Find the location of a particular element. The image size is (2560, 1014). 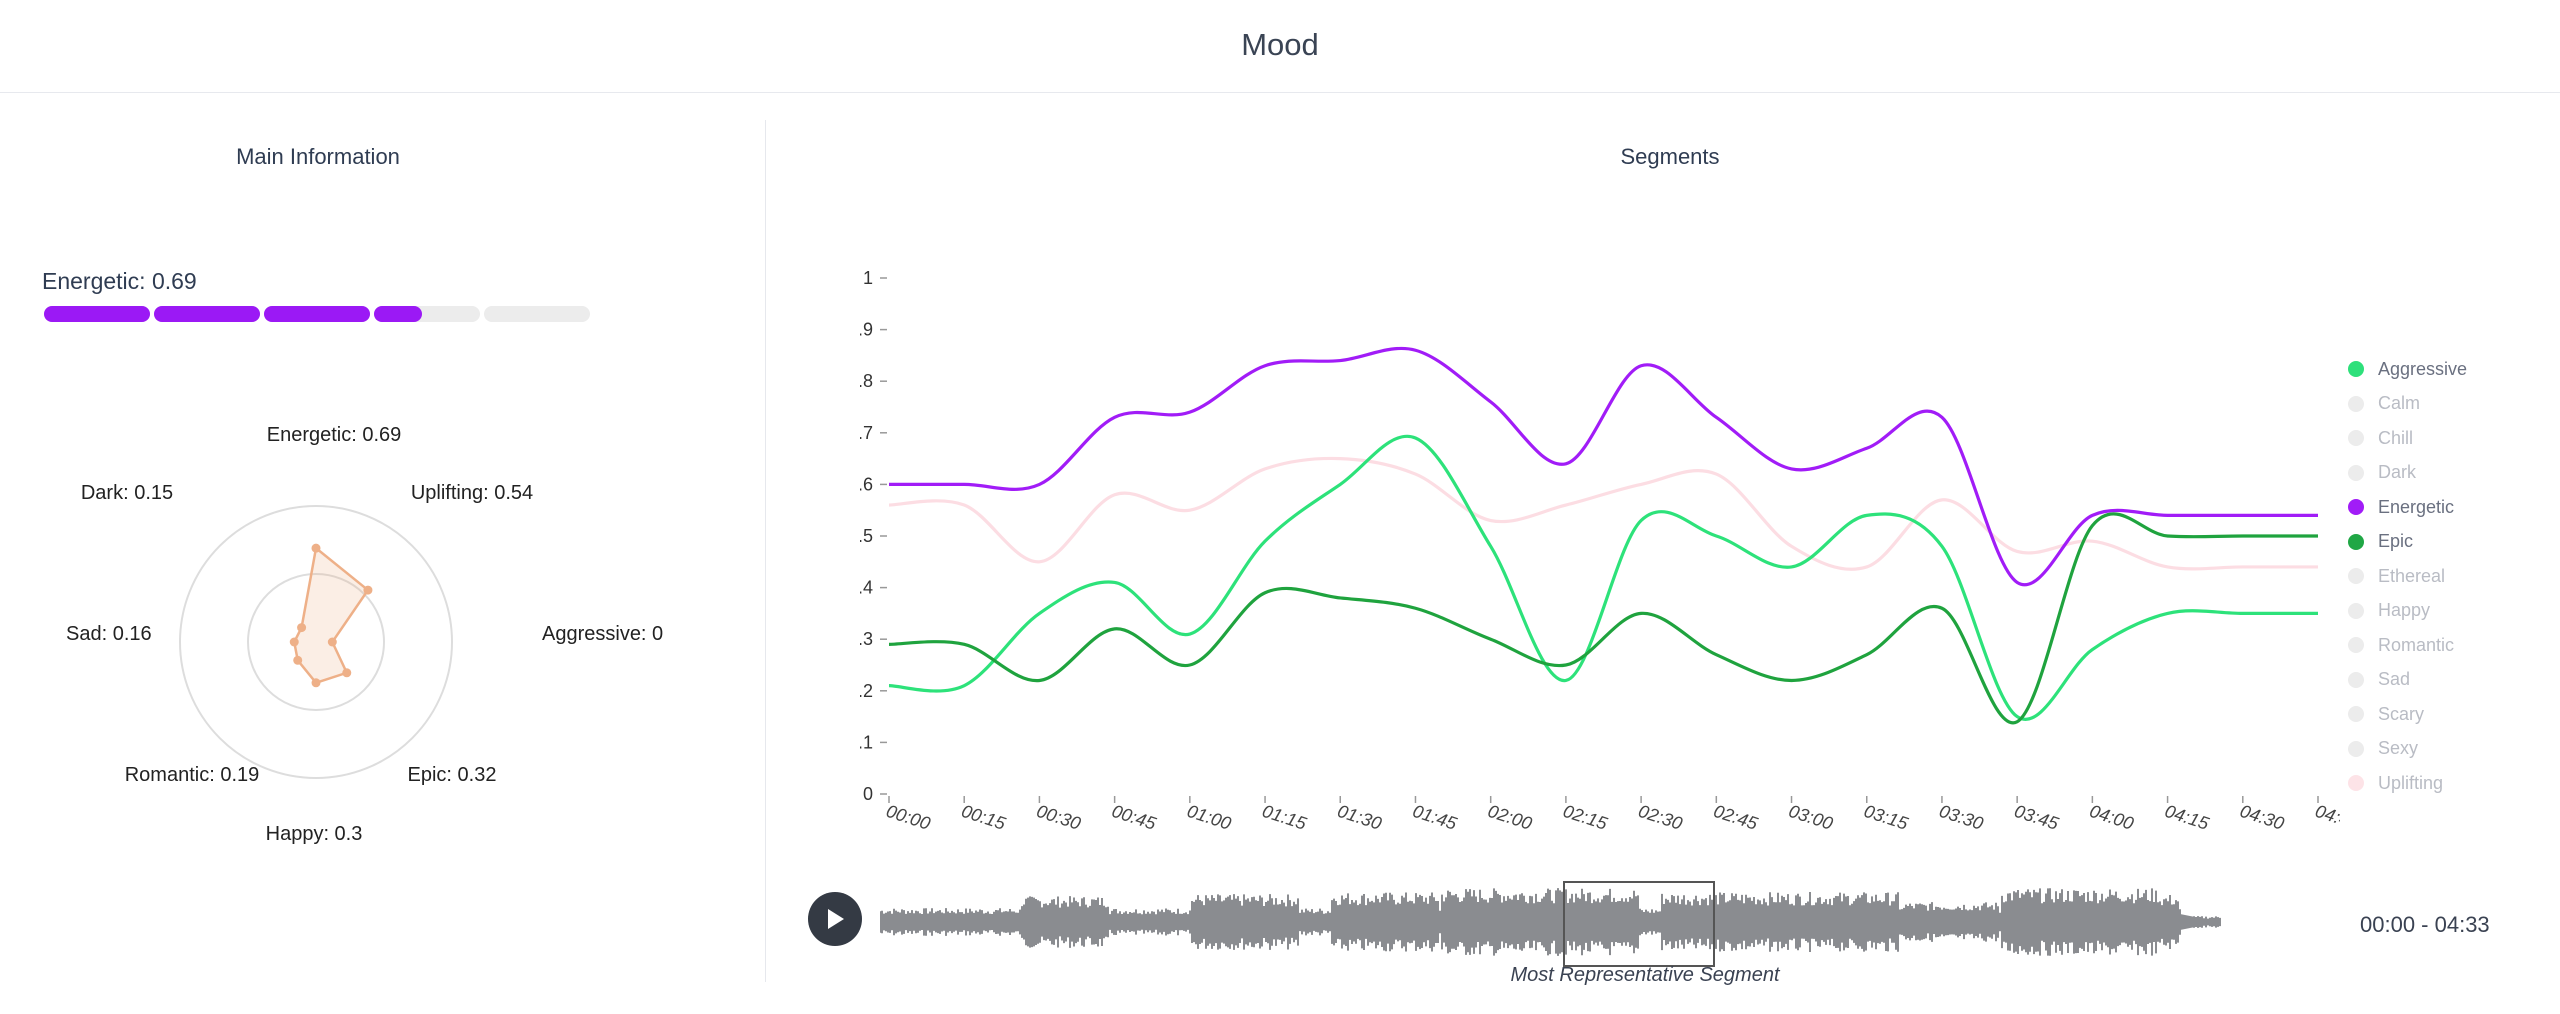

radar-outer-ring is located at coordinates (316, 642).